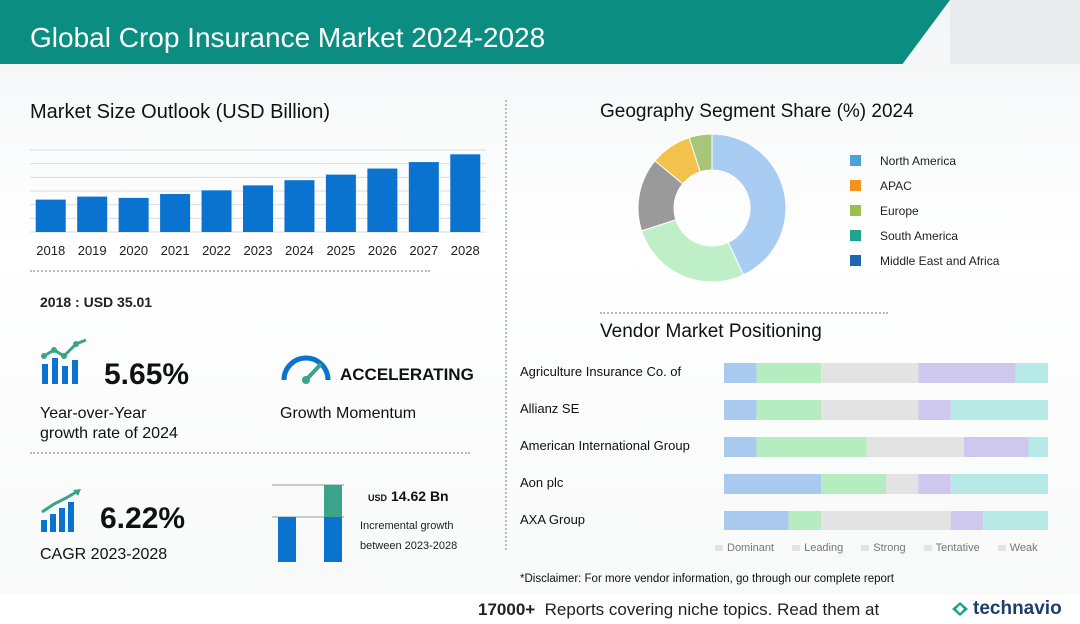 This screenshot has width=1080, height=624. I want to click on x-tick-label: 2018, so click(50, 250).